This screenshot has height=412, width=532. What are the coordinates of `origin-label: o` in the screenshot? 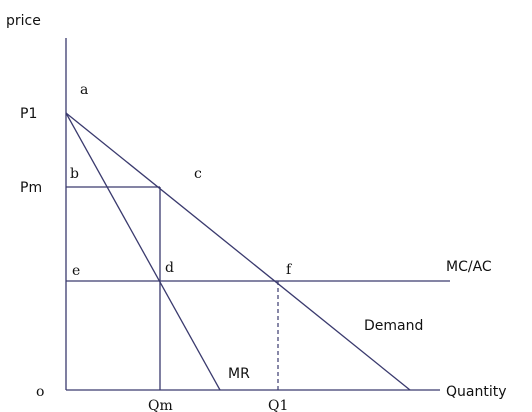 It's located at (40, 392).